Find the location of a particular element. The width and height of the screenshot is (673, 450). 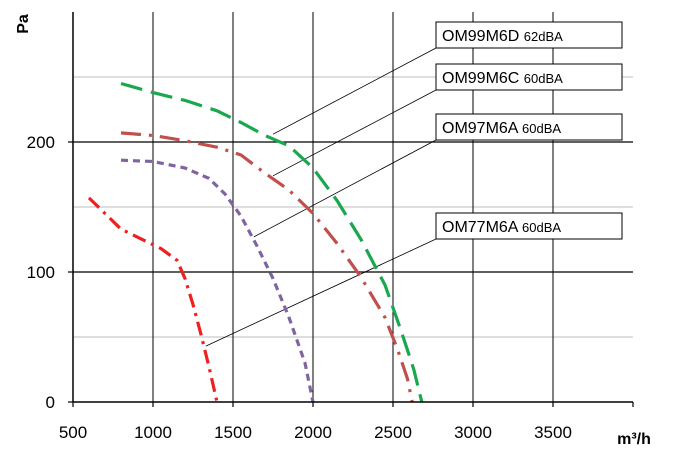

callout-model-name: OM97M6A is located at coordinates (482, 128).